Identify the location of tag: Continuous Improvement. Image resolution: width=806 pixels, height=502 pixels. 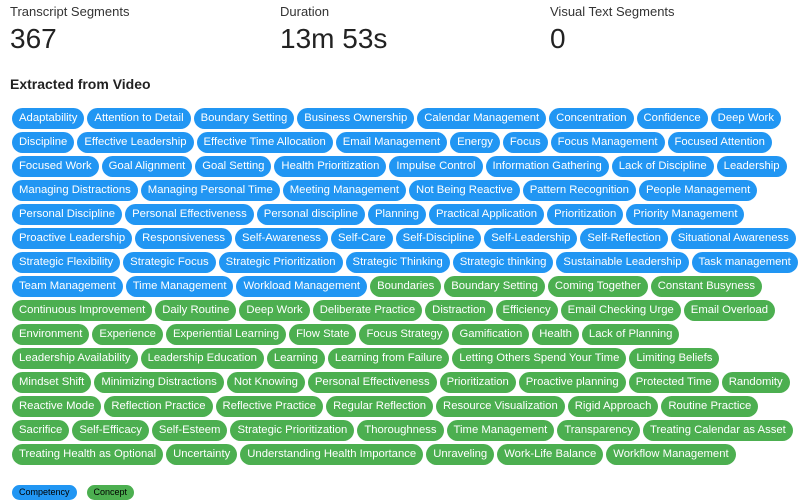
(82, 310).